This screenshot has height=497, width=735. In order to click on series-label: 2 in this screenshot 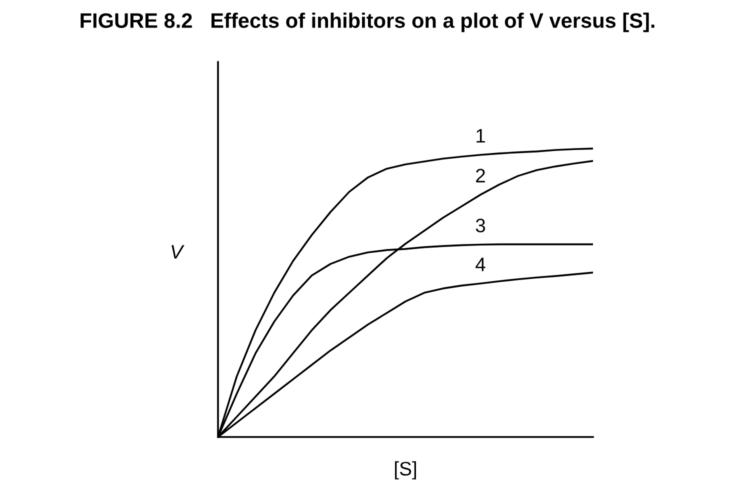, I will do `click(480, 175)`.